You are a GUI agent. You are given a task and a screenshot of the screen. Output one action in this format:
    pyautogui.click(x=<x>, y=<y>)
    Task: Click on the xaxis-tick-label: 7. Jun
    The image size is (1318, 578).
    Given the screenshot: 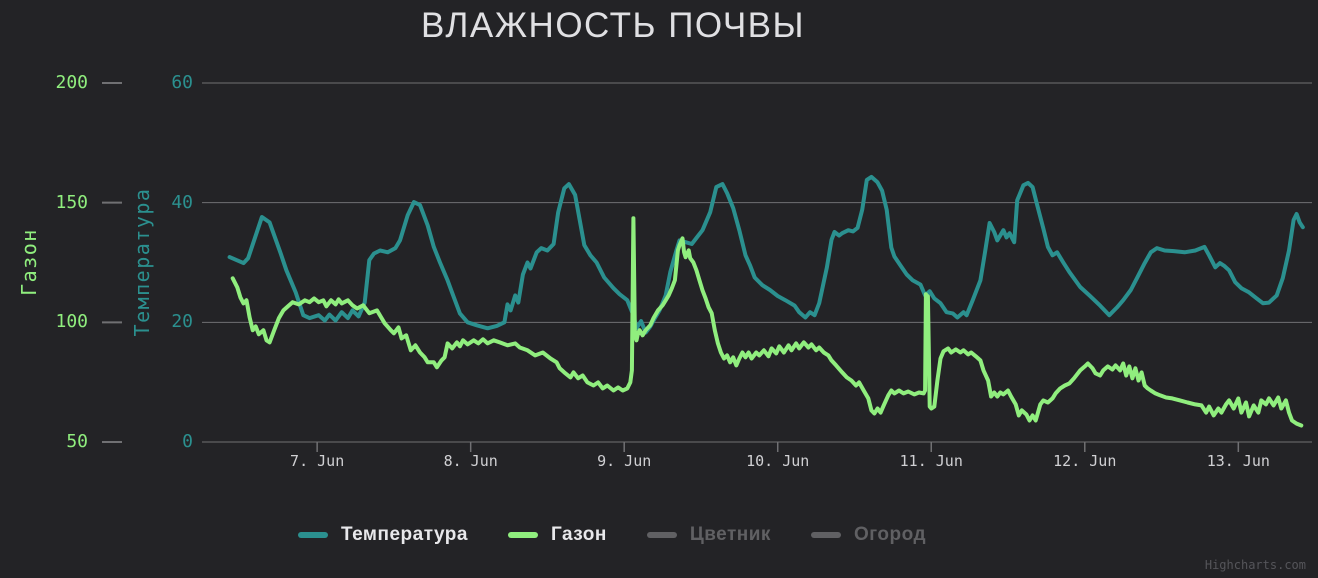 What is the action you would take?
    pyautogui.click(x=317, y=461)
    